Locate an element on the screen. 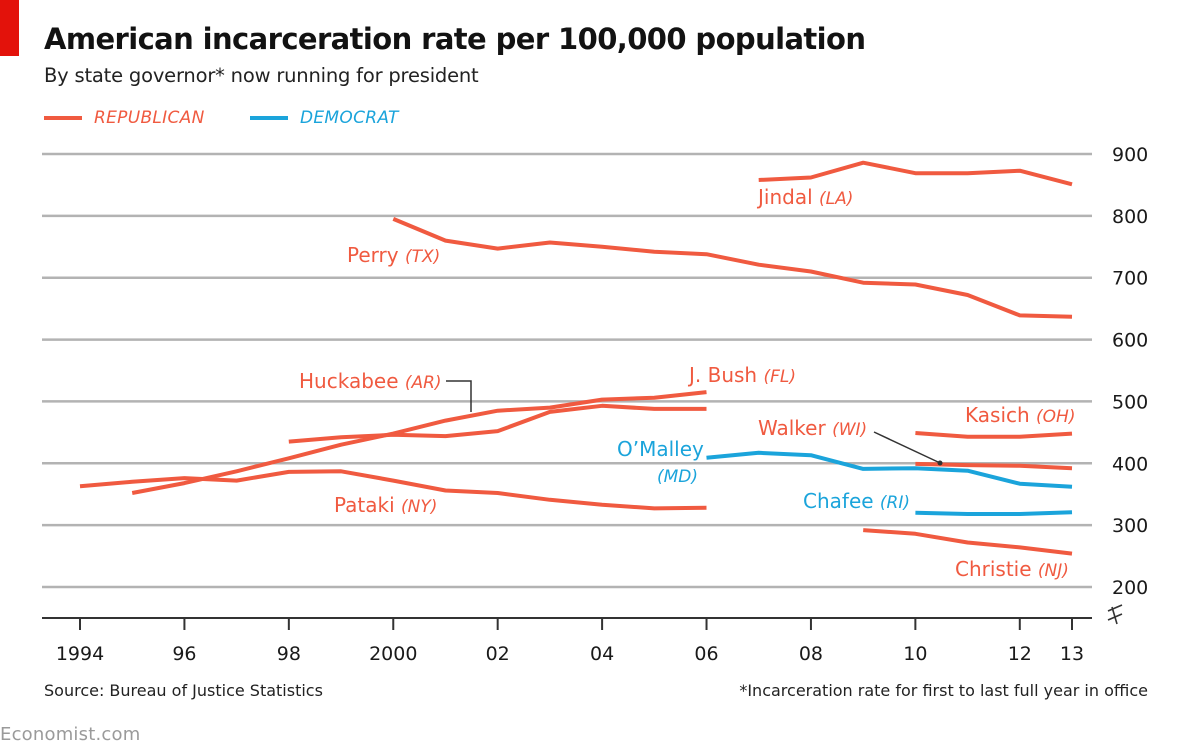 Image resolution: width=1190 pixels, height=754 pixels. walker-leader-line is located at coordinates (906, 447).